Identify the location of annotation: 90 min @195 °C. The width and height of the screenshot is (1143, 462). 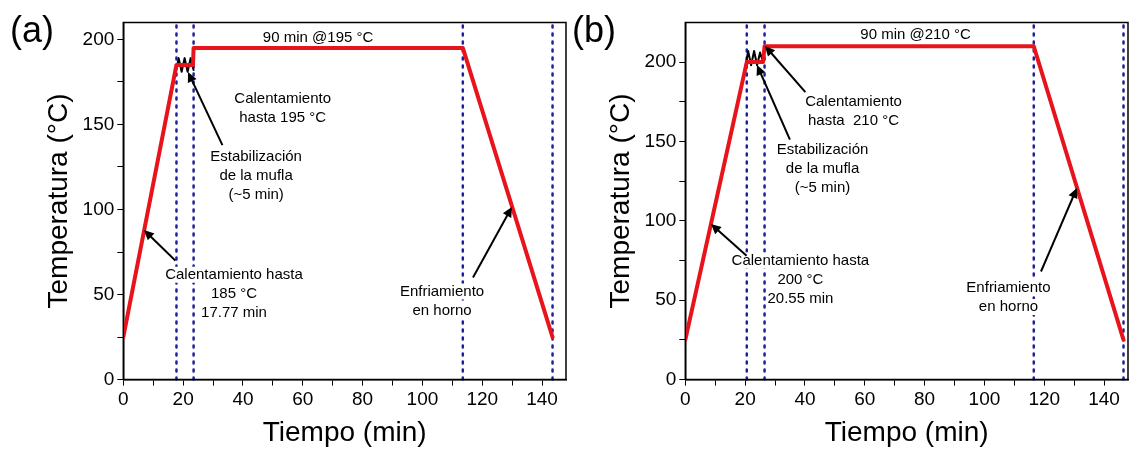
(318, 36).